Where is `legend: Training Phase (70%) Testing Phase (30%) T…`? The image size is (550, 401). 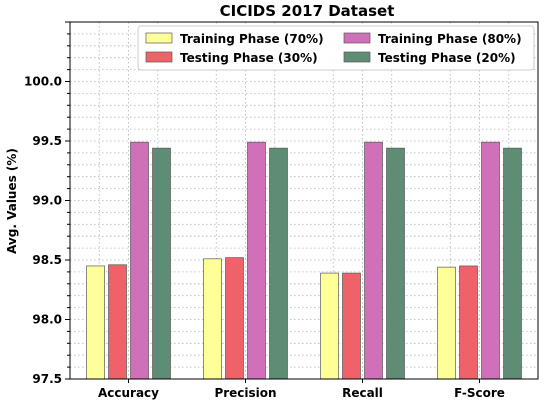 legend: Training Phase (70%) Testing Phase (30%) T… is located at coordinates (336, 48).